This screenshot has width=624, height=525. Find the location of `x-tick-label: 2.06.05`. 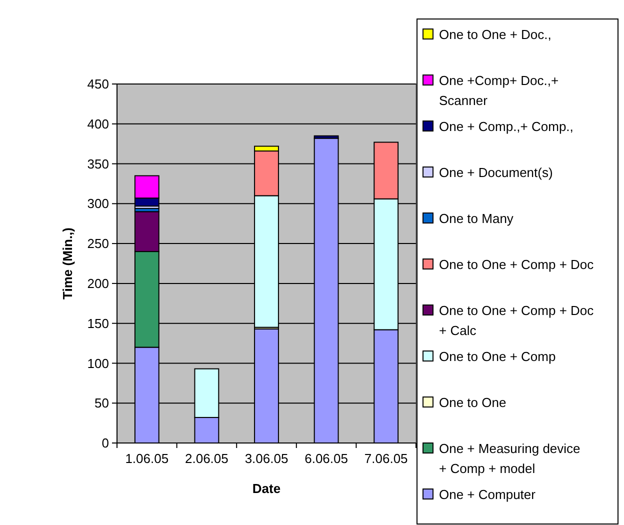

x-tick-label: 2.06.05 is located at coordinates (206, 458).